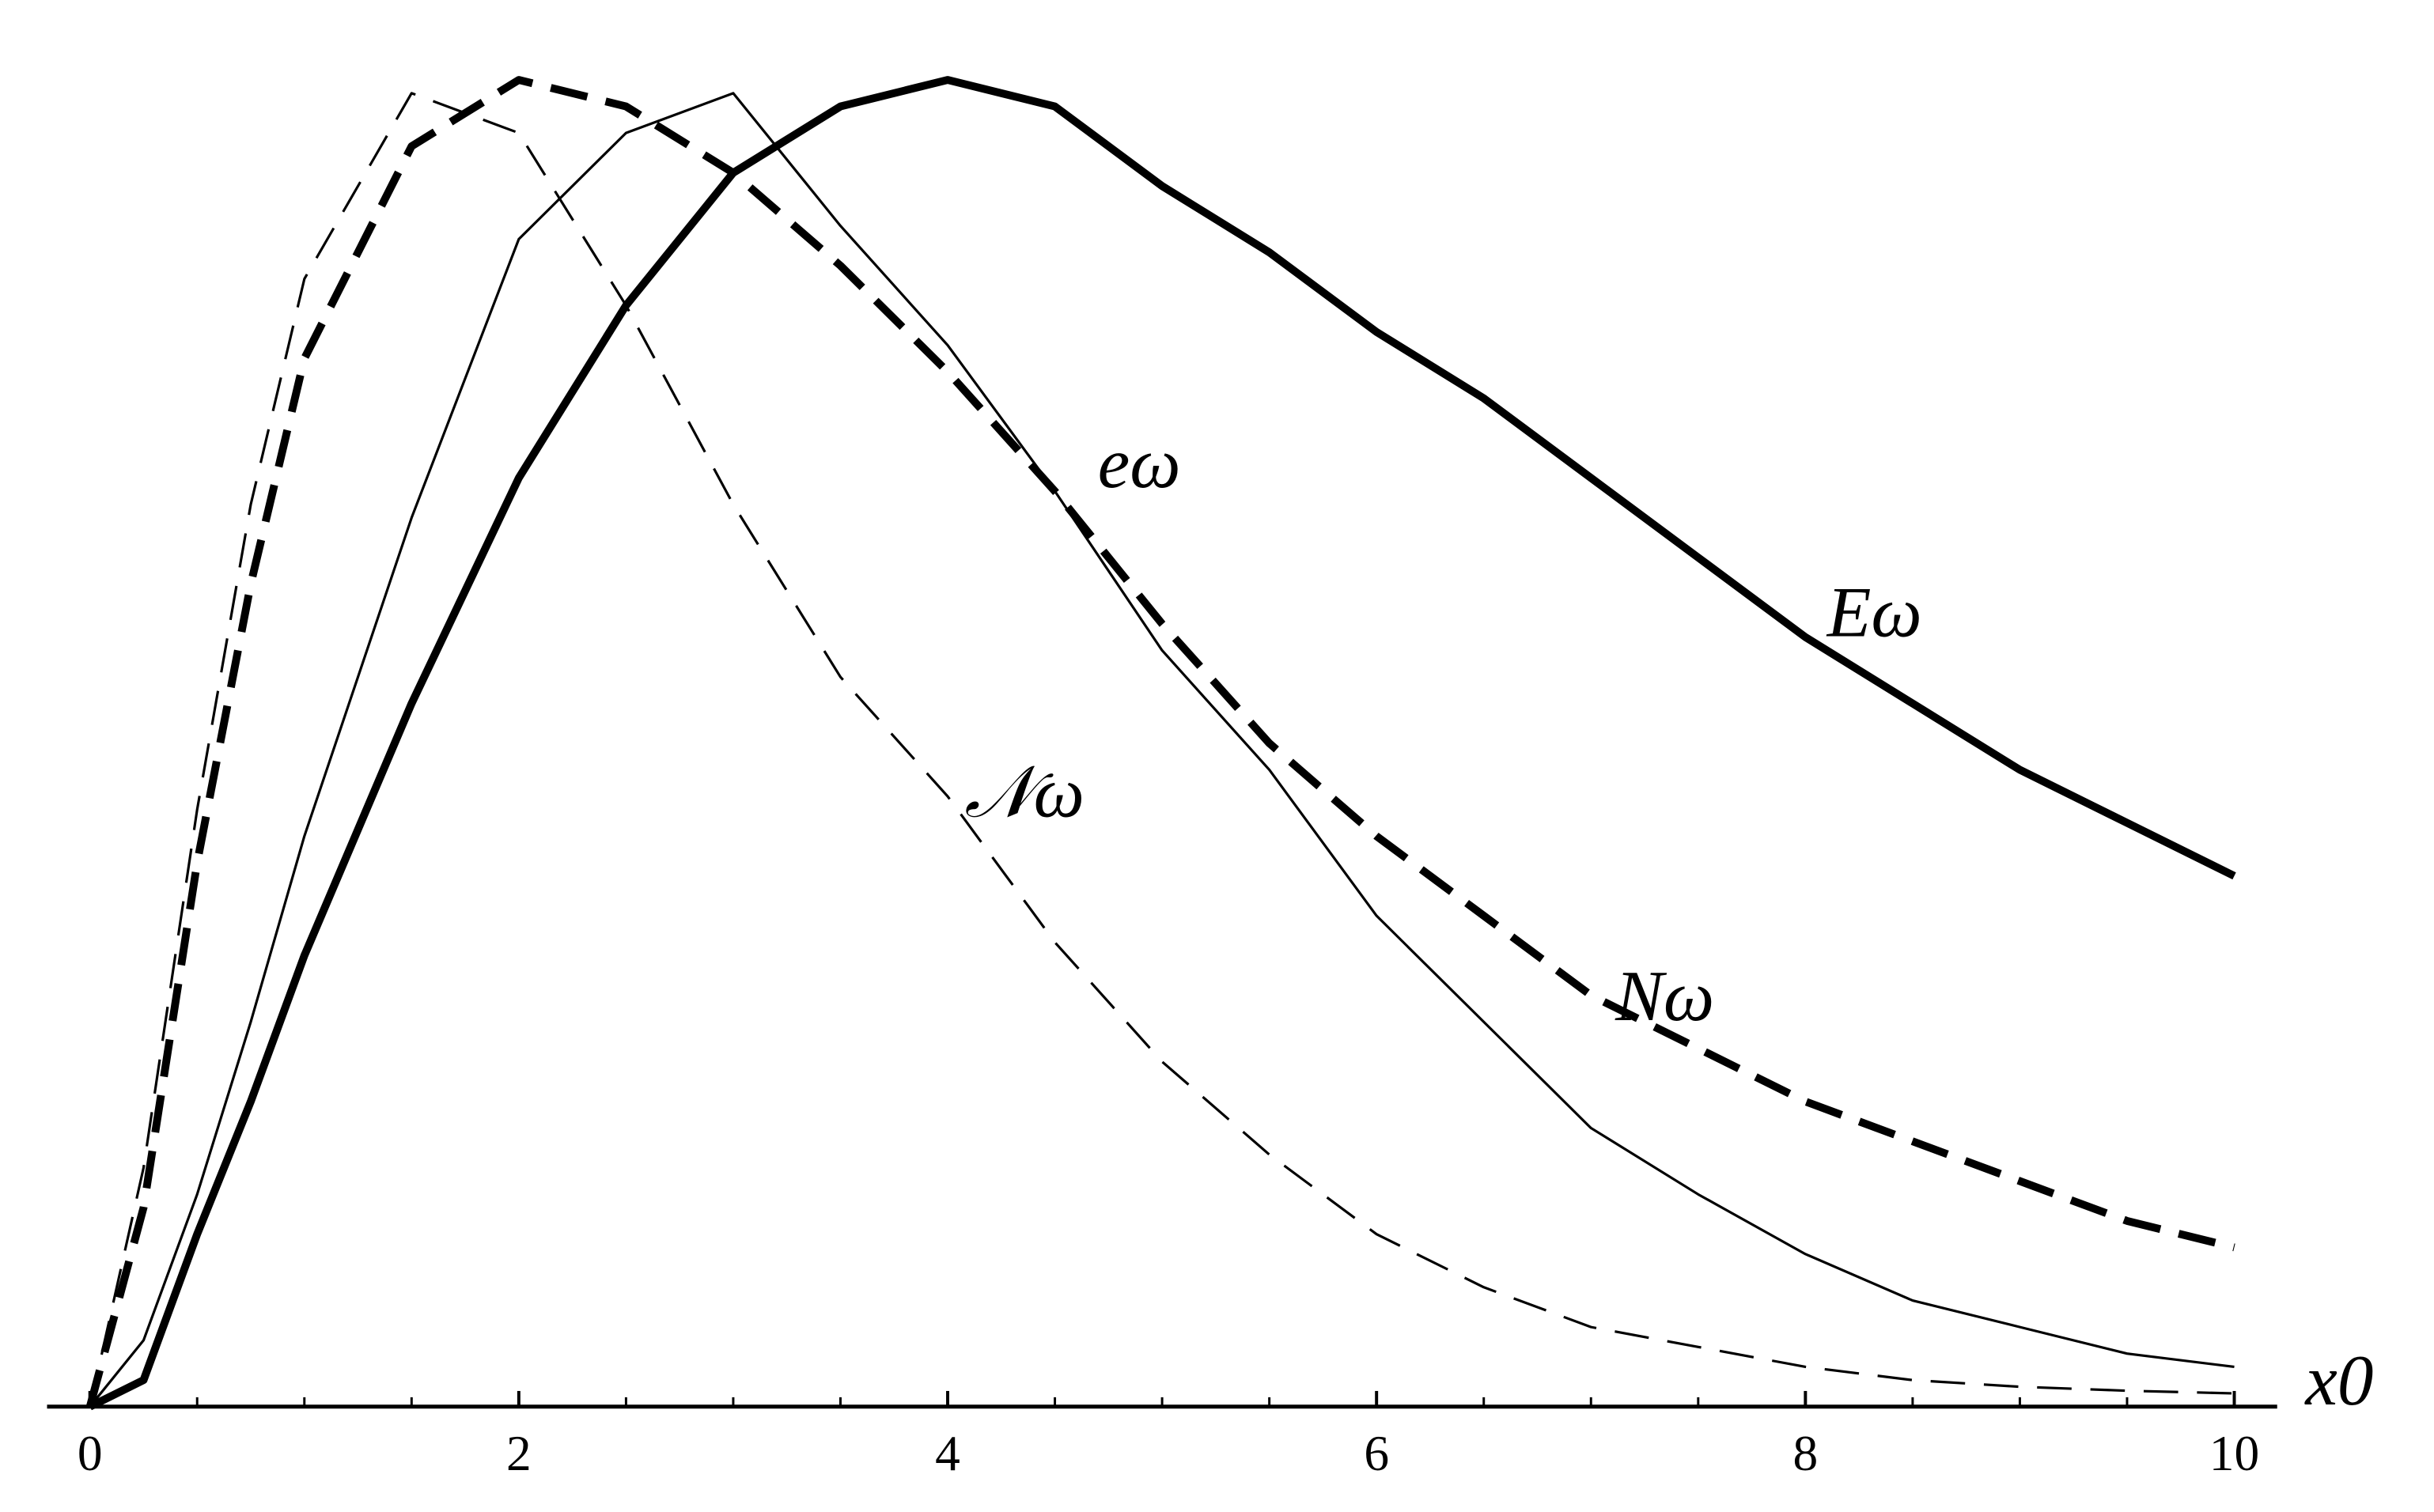 This screenshot has height=1512, width=2434. I want to click on x-tick-label: 10, so click(2234, 1453).